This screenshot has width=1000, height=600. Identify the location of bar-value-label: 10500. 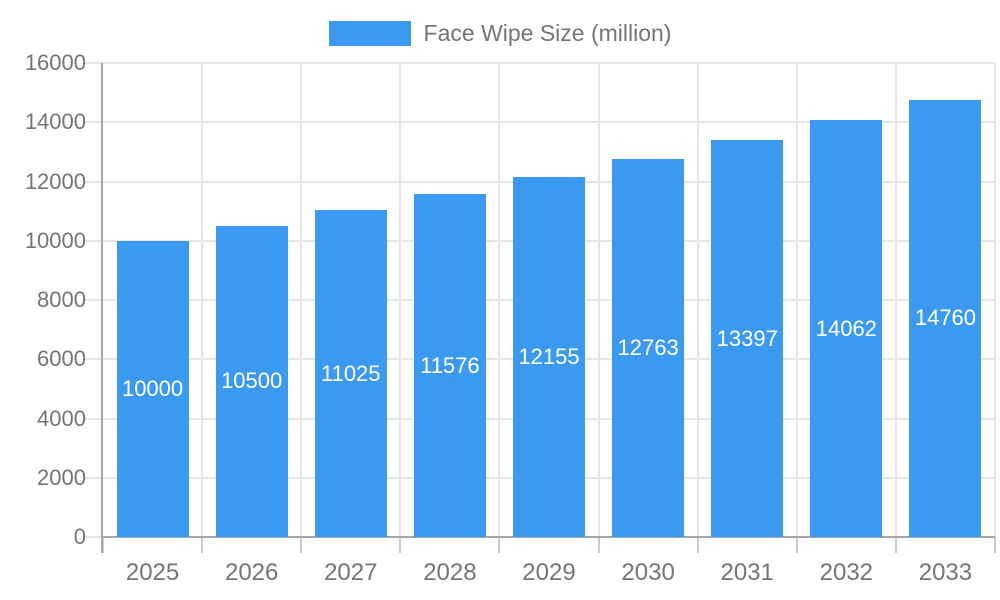
(252, 381).